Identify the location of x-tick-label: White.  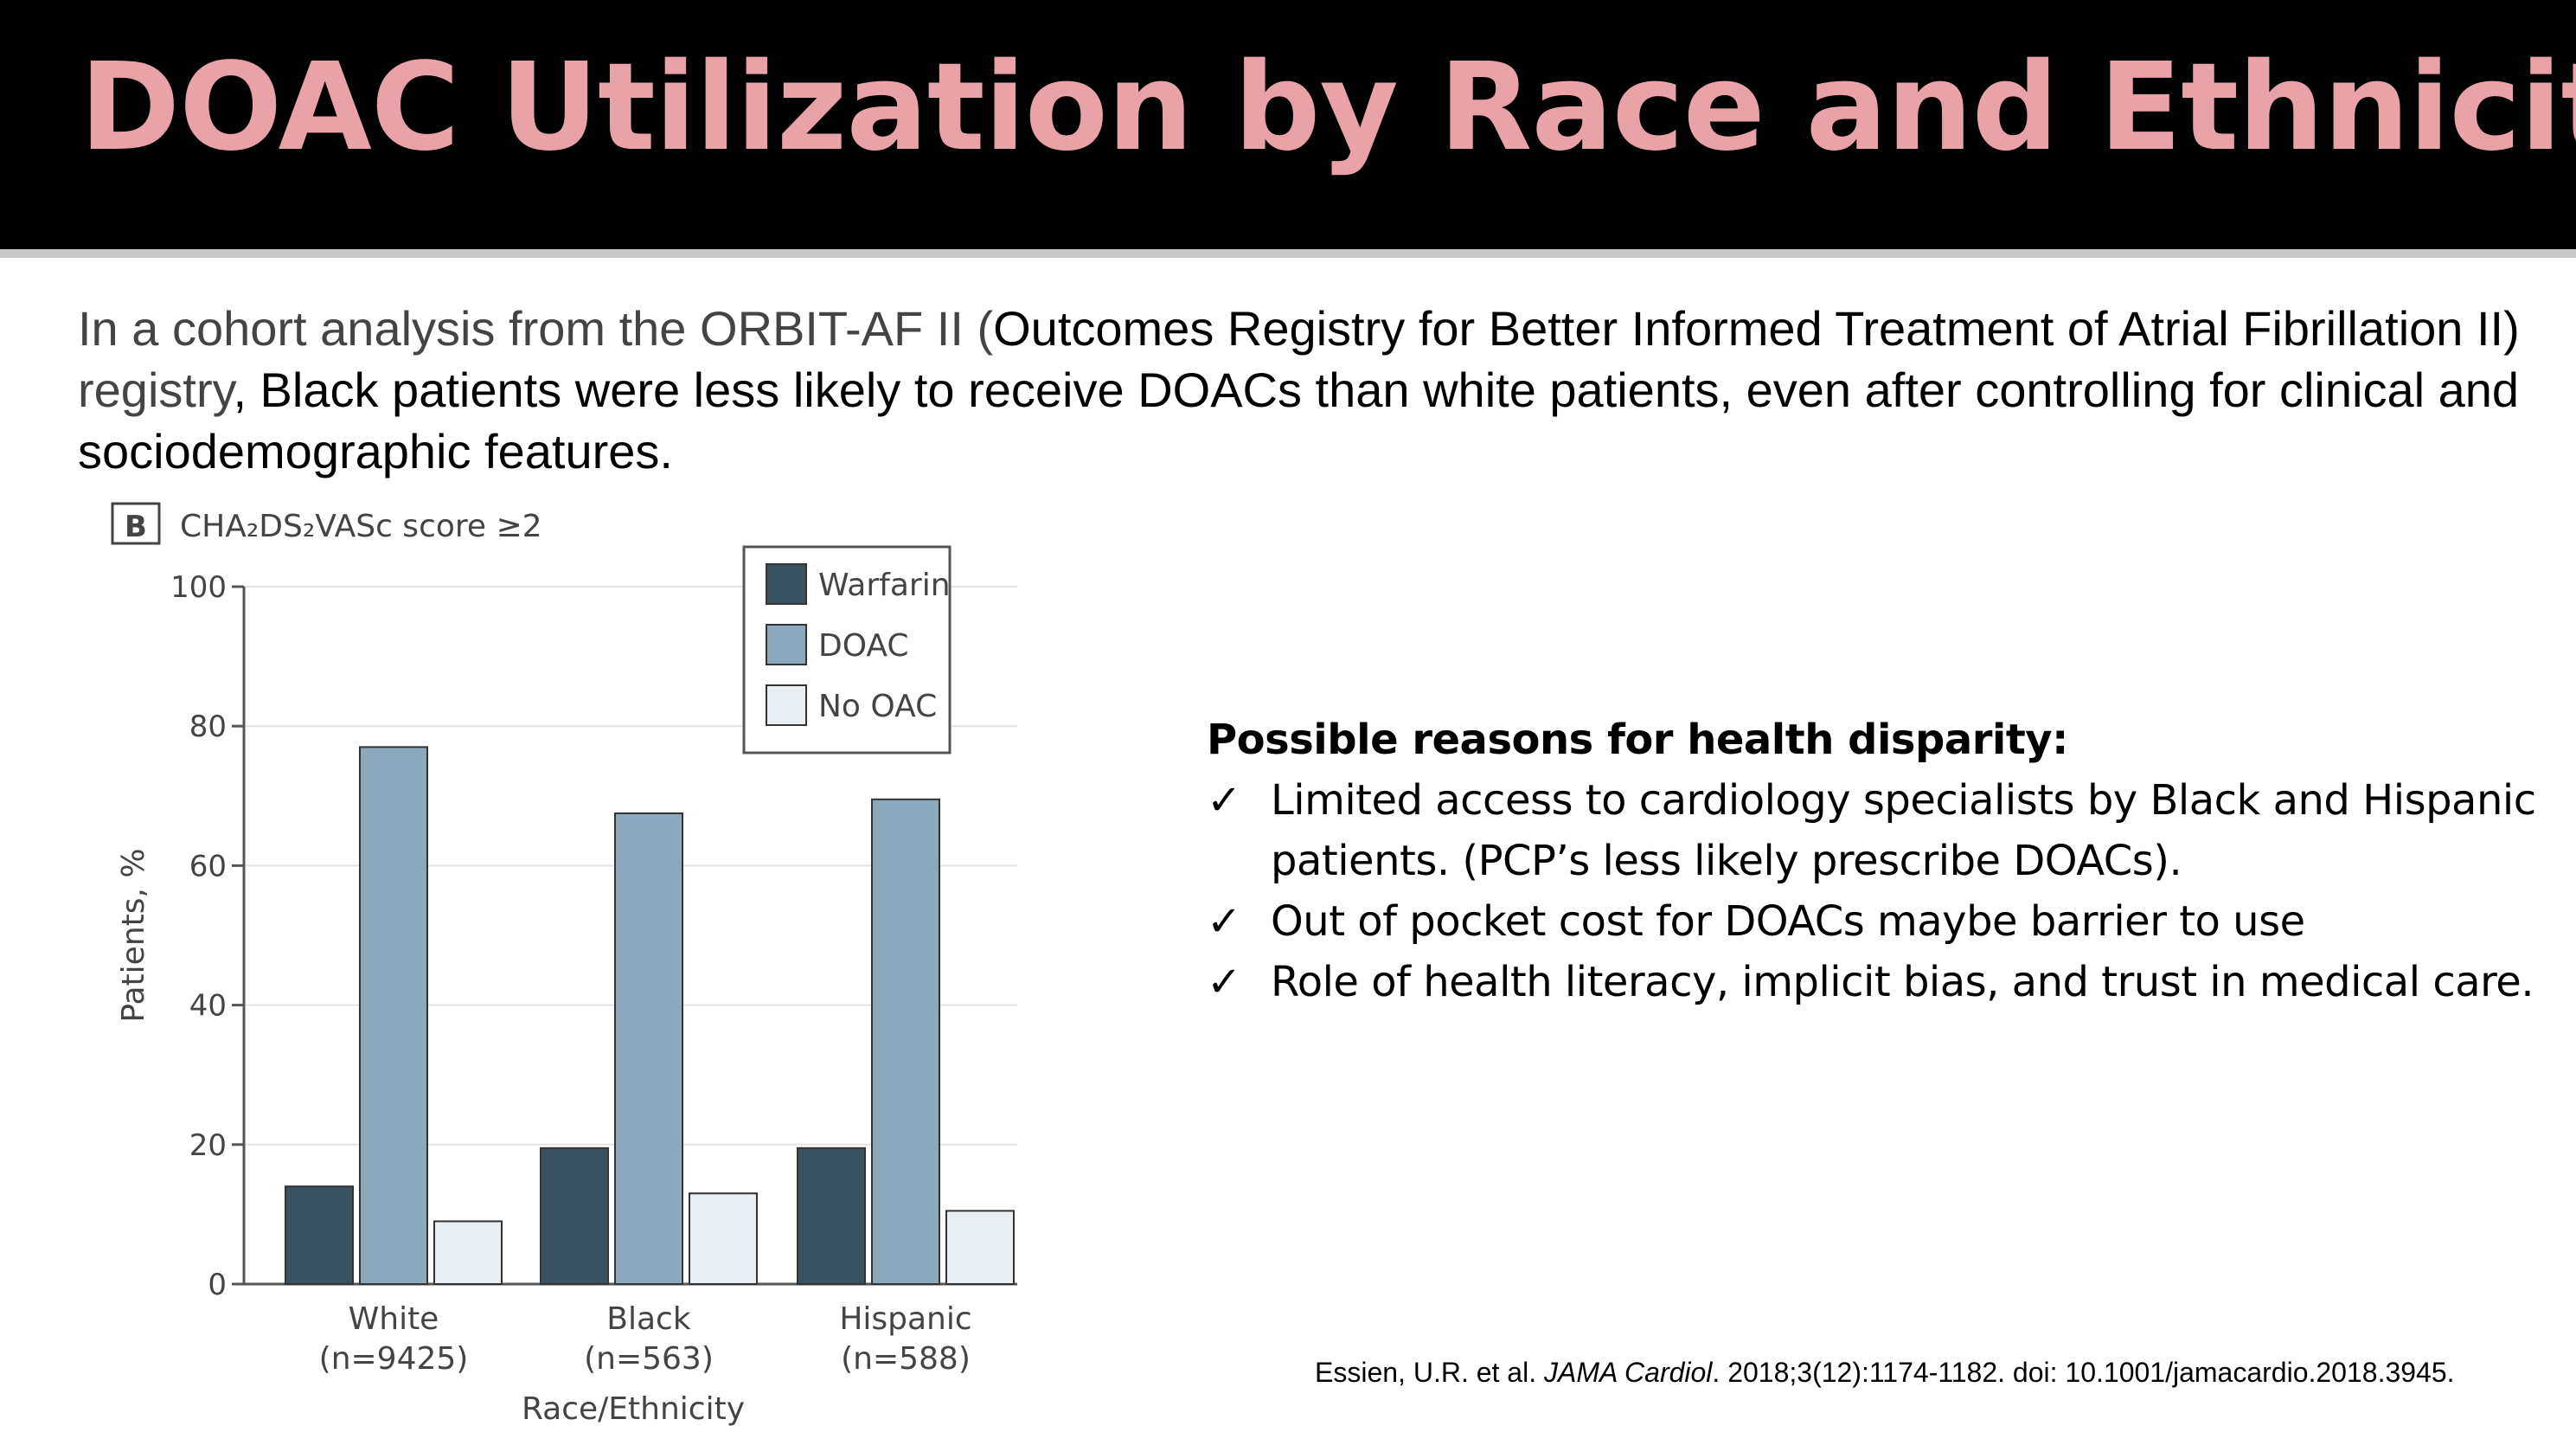
(394, 1319).